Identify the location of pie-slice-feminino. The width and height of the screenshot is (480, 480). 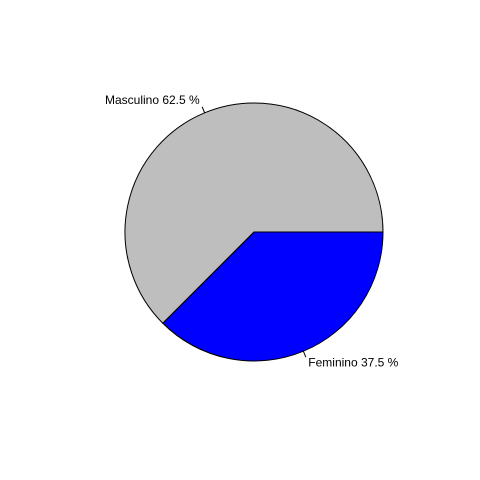
(273, 296).